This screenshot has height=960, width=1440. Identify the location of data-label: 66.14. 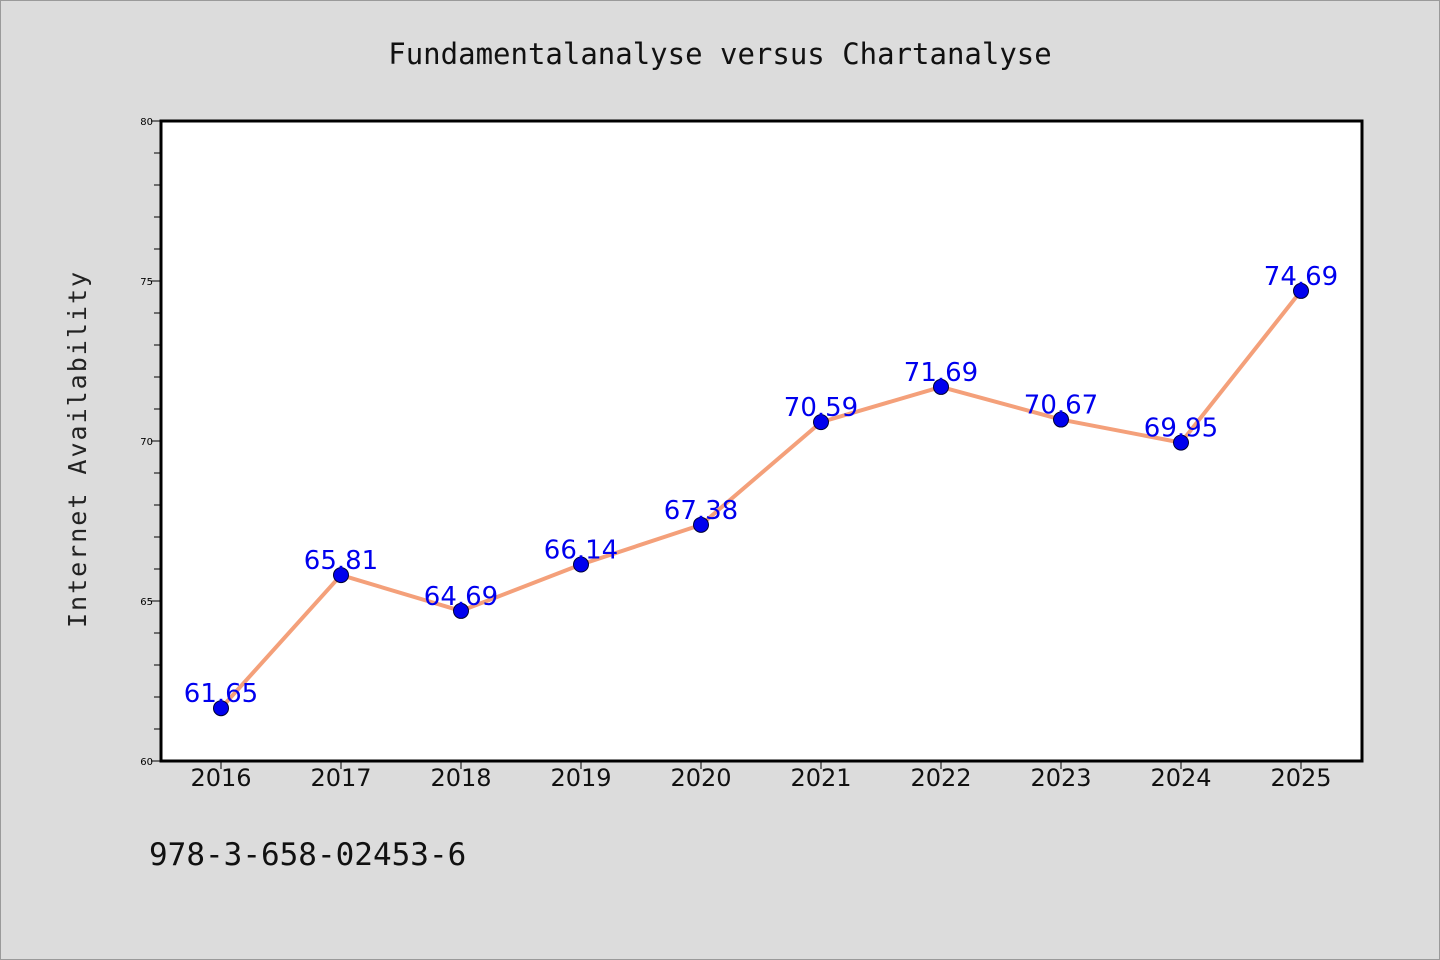
(581, 551).